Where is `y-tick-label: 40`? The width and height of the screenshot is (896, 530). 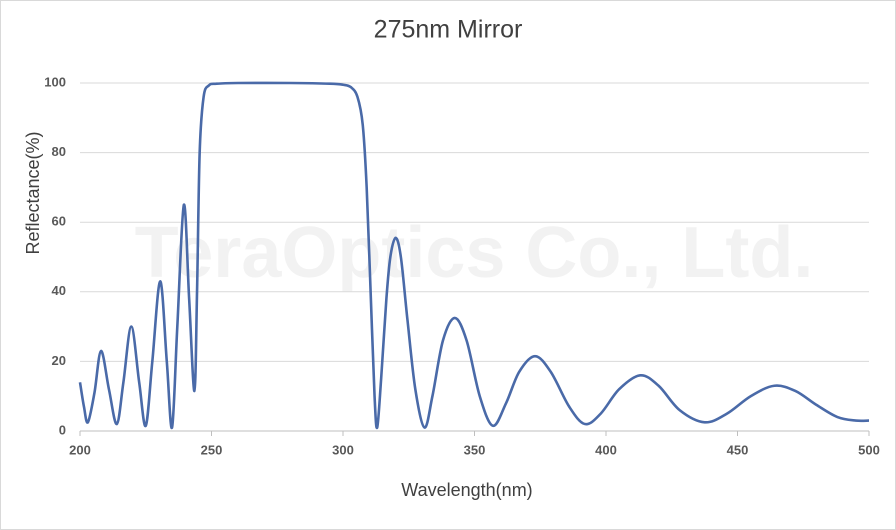
y-tick-label: 40 is located at coordinates (59, 290).